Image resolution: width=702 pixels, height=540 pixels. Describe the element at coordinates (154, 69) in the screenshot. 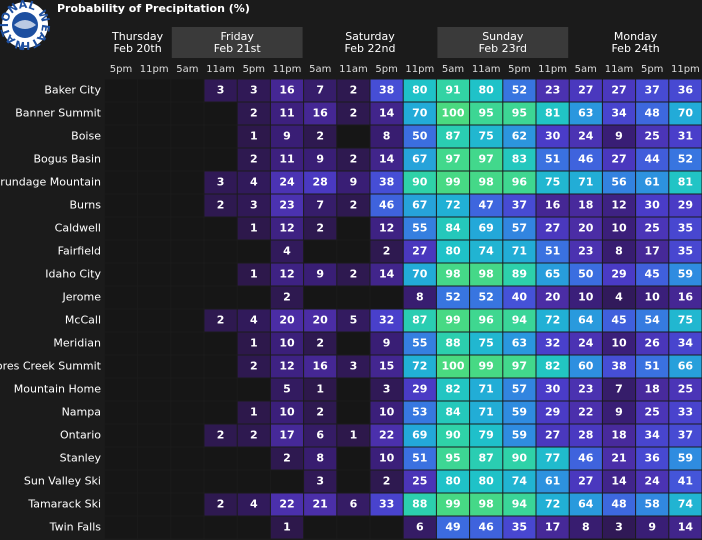

I see `time-label: 11pm` at that location.